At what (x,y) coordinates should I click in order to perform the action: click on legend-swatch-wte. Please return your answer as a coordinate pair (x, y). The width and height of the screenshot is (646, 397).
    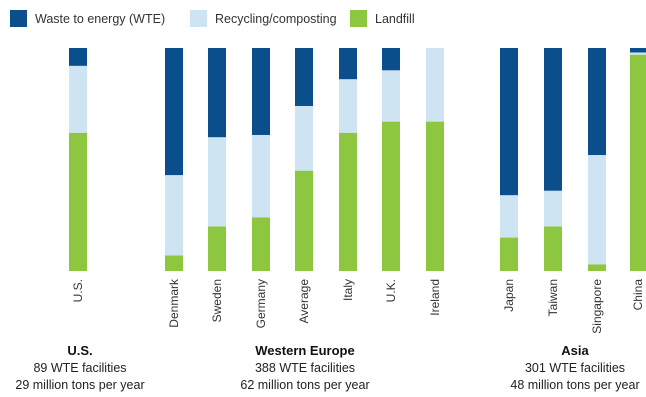
    Looking at the image, I should click on (18, 18).